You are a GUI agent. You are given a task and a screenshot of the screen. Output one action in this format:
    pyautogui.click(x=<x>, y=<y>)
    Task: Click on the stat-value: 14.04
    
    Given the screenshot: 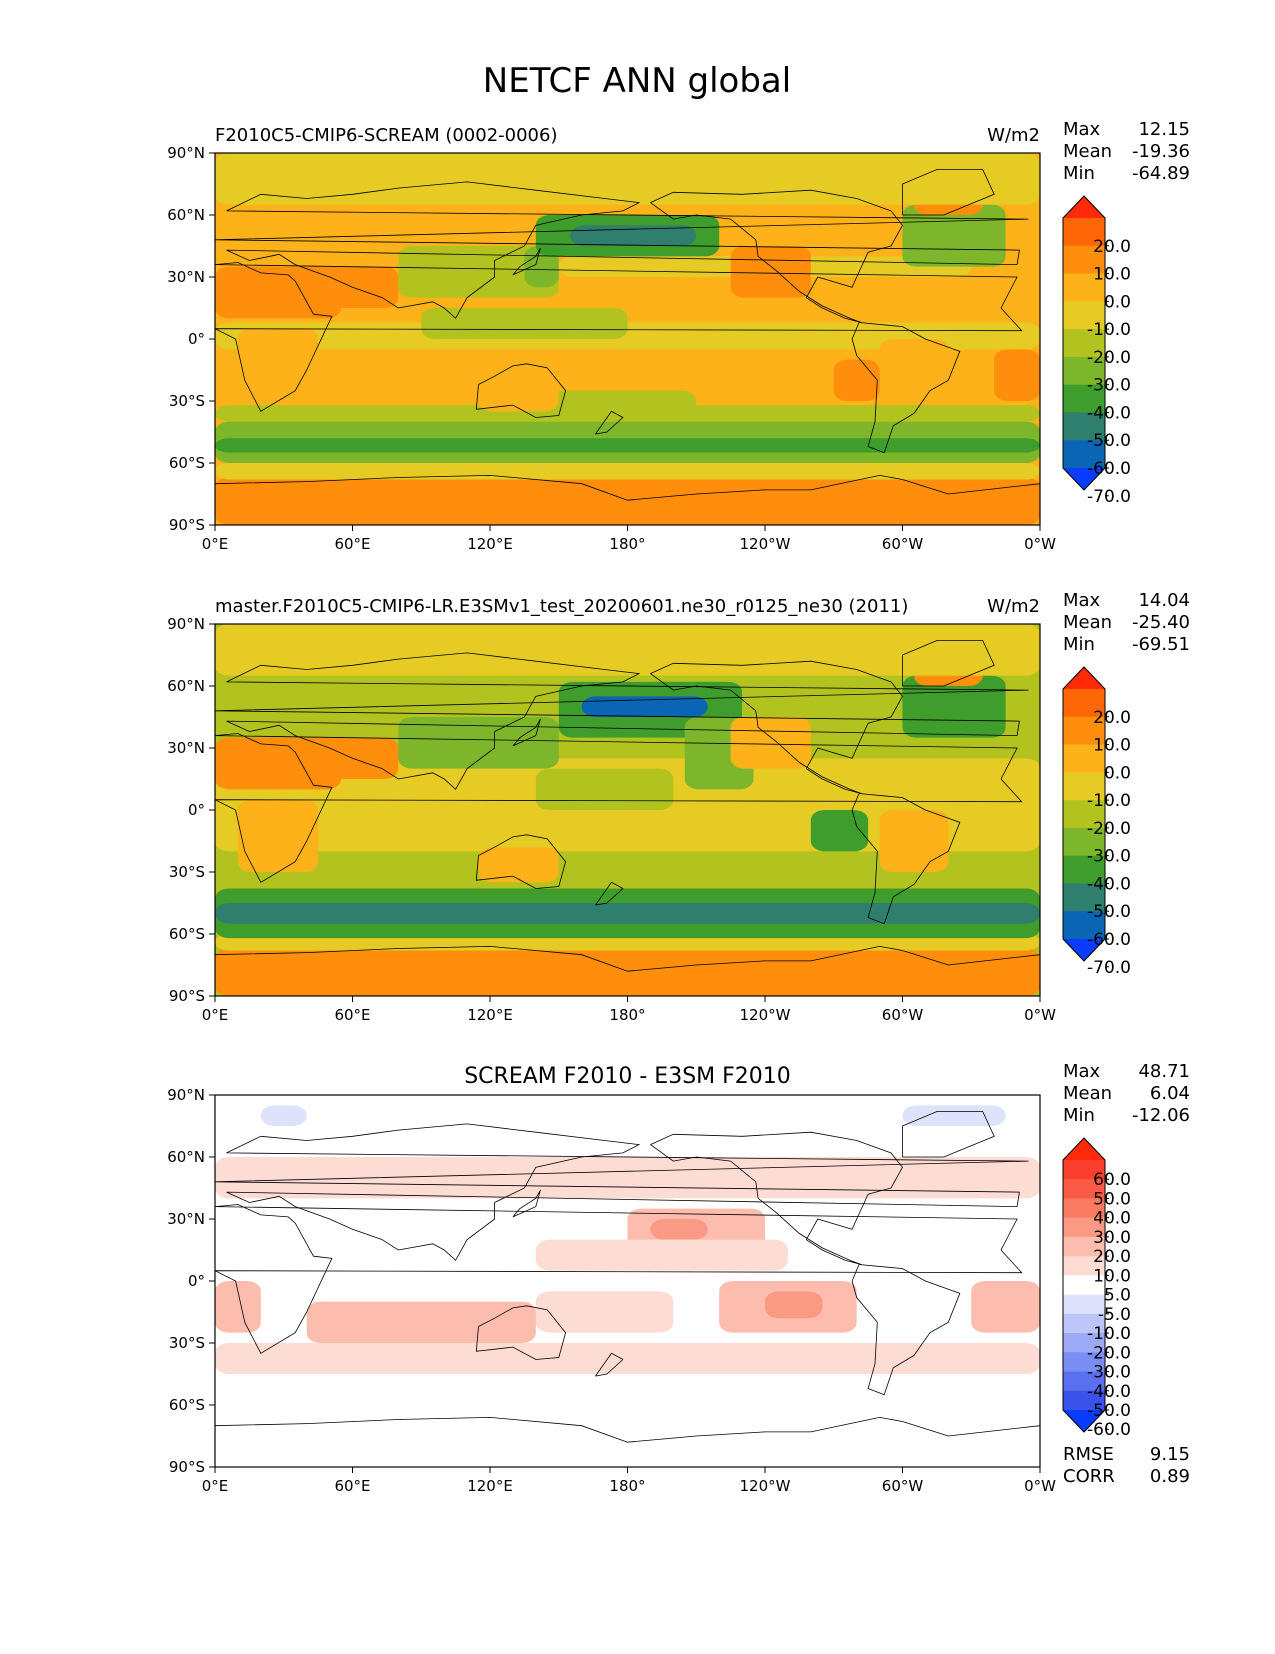 What is the action you would take?
    pyautogui.click(x=1164, y=600)
    